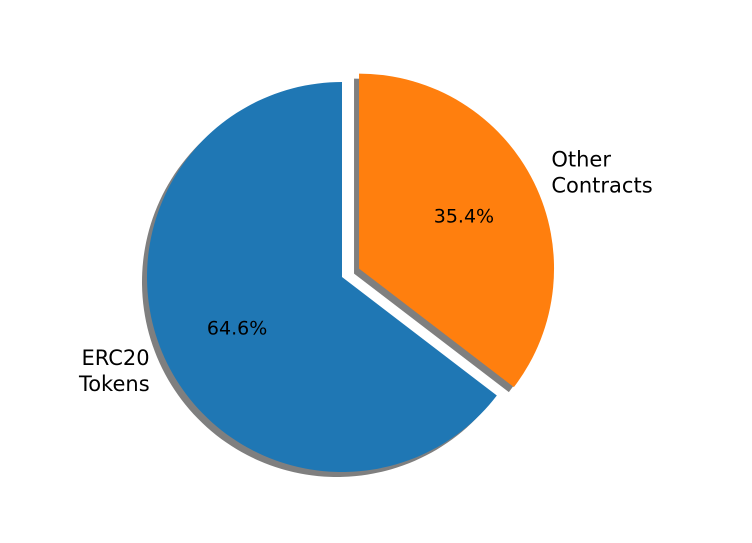 Image resolution: width=752 pixels, height=543 pixels. What do you see at coordinates (601, 173) in the screenshot?
I see `category-label-other-contracts: Other Contracts` at bounding box center [601, 173].